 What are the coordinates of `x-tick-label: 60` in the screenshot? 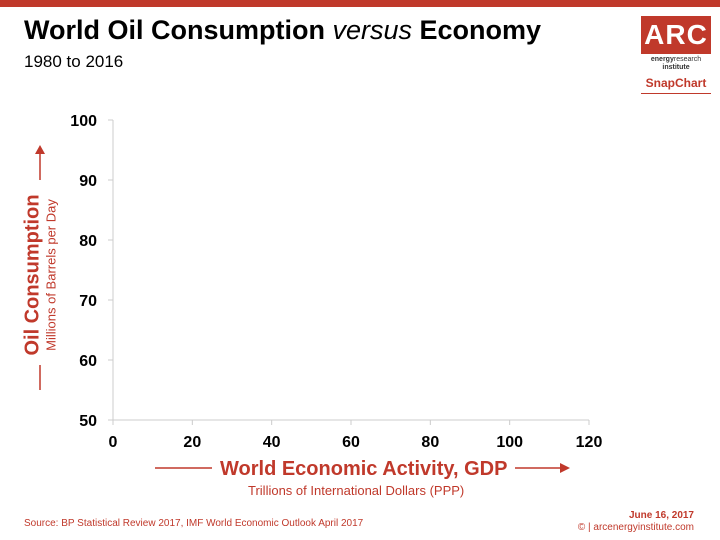 It's located at (351, 442).